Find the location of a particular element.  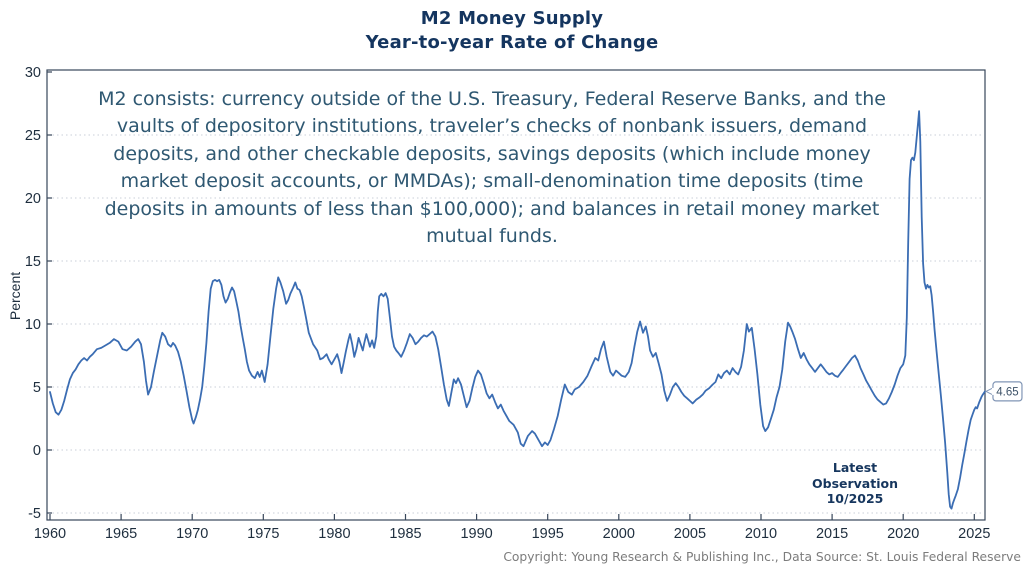

y-tick-label: 30 is located at coordinates (33, 73).